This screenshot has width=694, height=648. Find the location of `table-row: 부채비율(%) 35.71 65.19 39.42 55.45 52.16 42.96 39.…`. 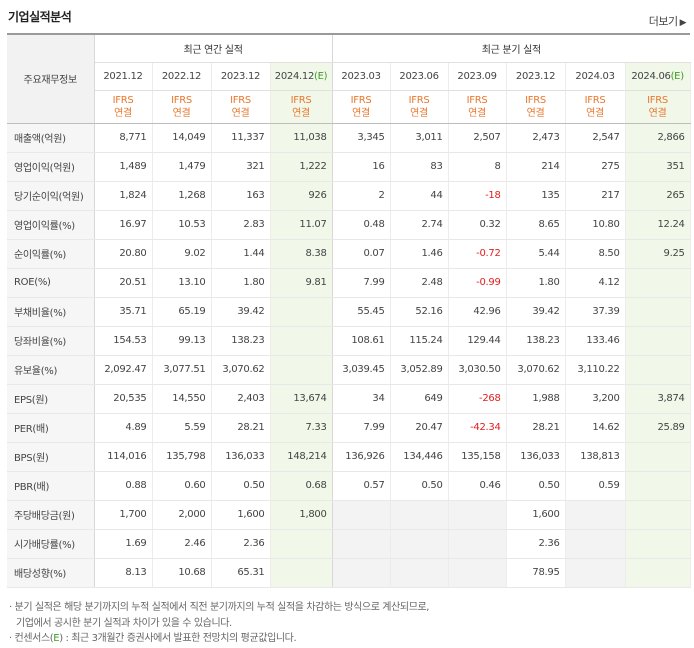

table-row: 부채비율(%) 35.71 65.19 39.42 55.45 52.16 42.96 39.… is located at coordinates (349, 312).